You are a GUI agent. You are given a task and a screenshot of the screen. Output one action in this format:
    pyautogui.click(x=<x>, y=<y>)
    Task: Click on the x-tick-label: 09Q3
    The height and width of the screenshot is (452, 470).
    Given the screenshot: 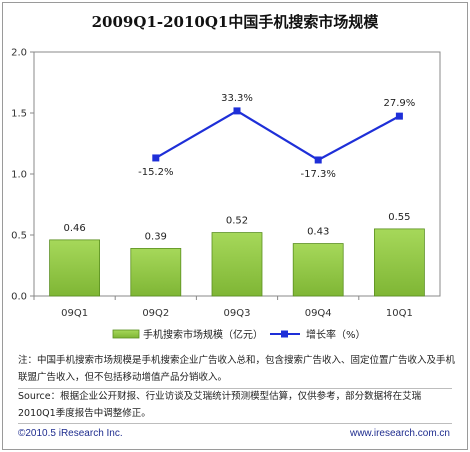 What is the action you would take?
    pyautogui.click(x=237, y=313)
    